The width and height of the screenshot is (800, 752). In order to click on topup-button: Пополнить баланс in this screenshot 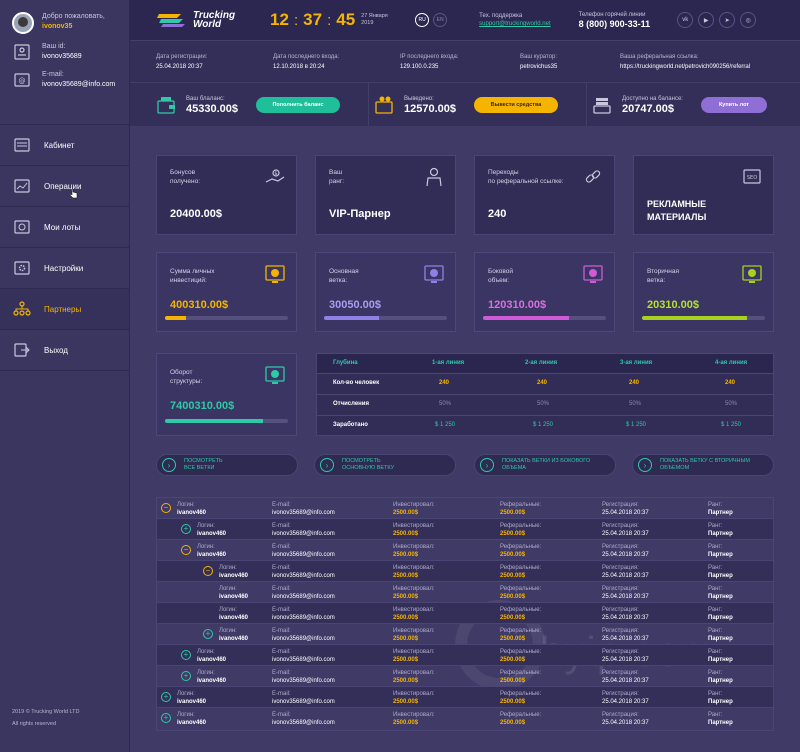, I will do `click(298, 105)`.